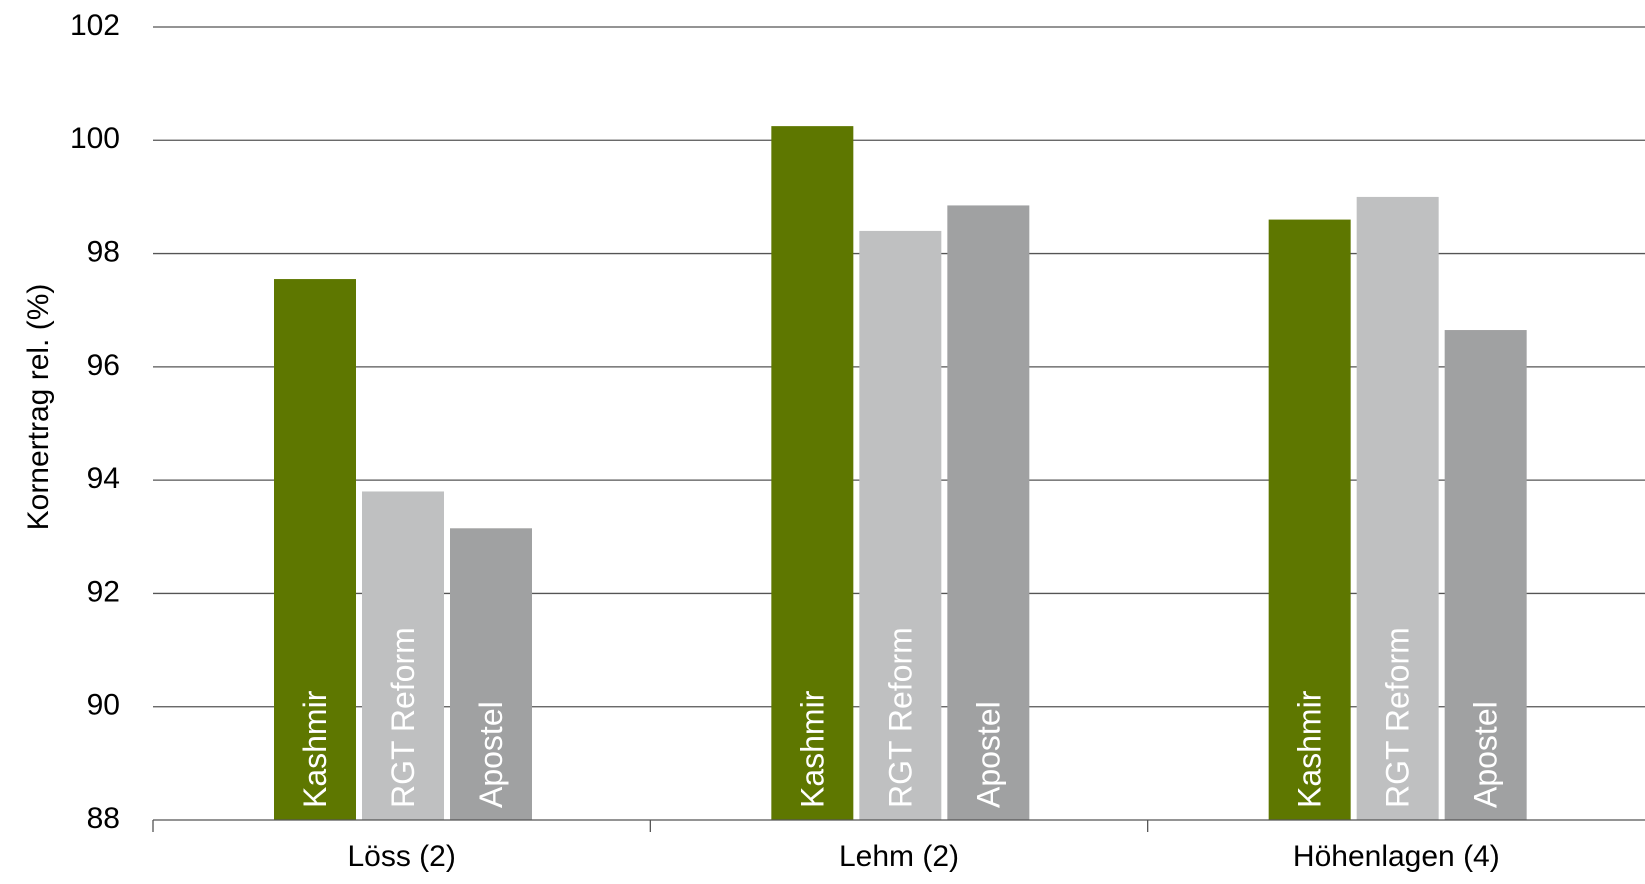 Image resolution: width=1645 pixels, height=884 pixels. I want to click on x-axis: Löss (2) Lehm (2) Höhenlagen (4), so click(898, 846).